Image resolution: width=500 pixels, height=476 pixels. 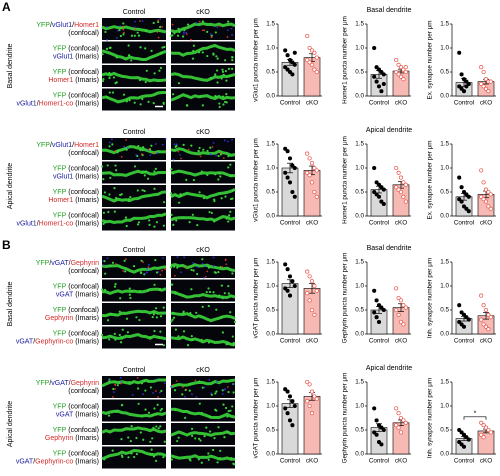 What do you see at coordinates (444, 430) in the screenshot?
I see `y-tick-label: 0.5` at bounding box center [444, 430].